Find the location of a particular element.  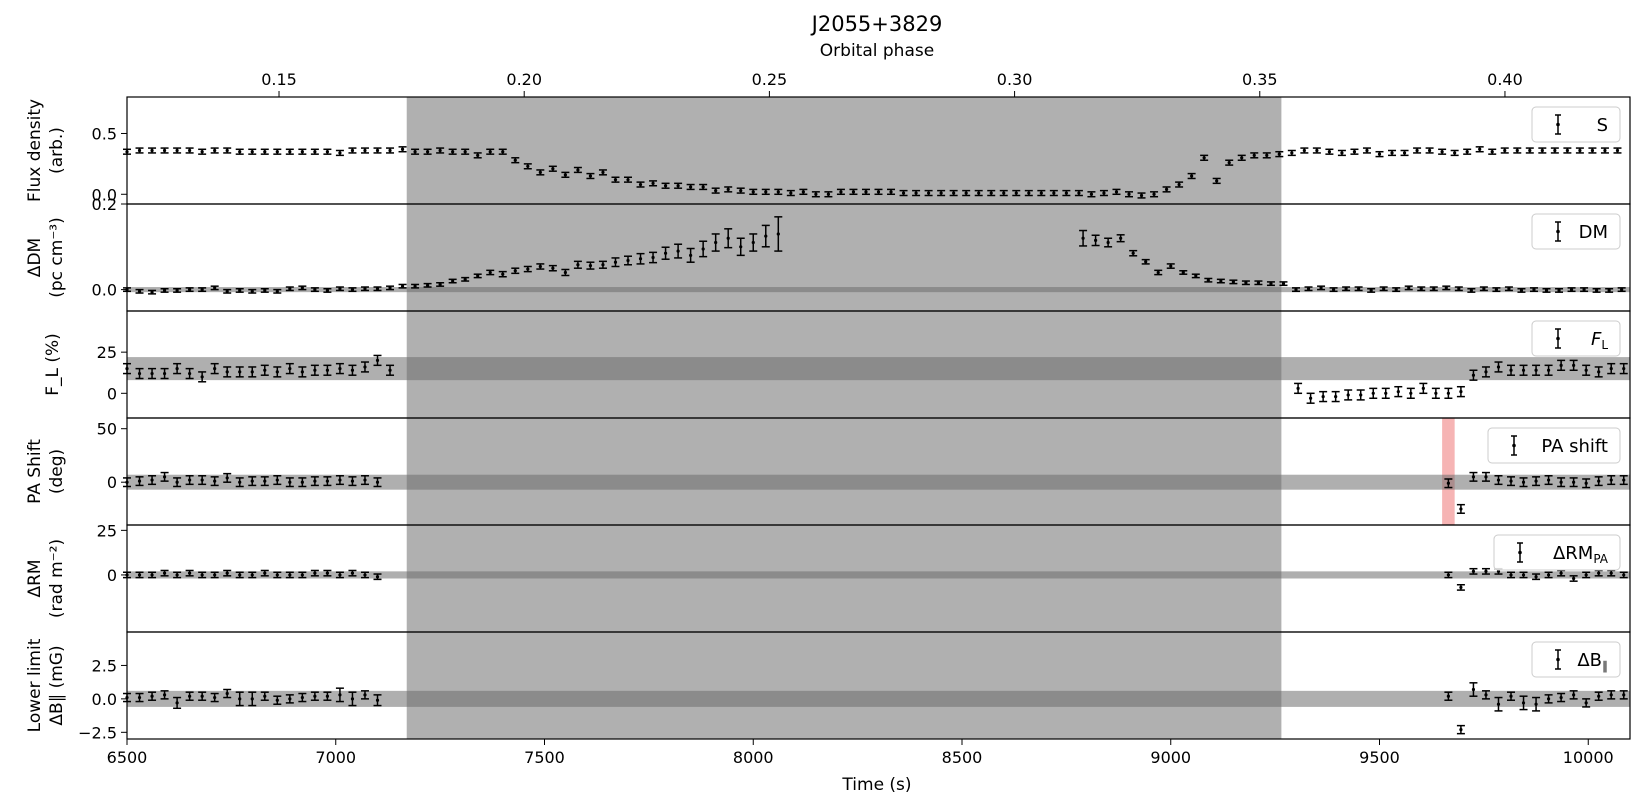

panel-b: −2.5 0.0 2.5 Lower limit ΔB∥ (mG) ΔB∥ is located at coordinates (828, 686).